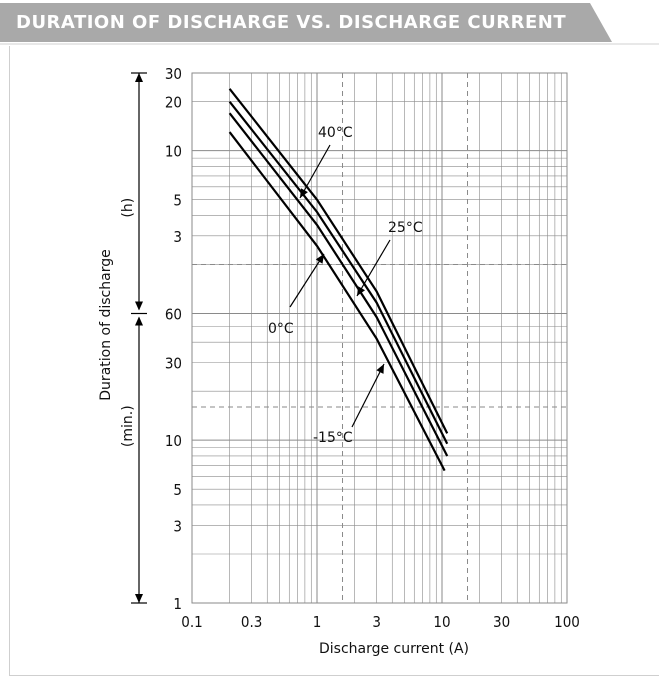 Image resolution: width=659 pixels, height=676 pixels. What do you see at coordinates (139, 321) in the screenshot?
I see `minutes-range-arrow-up` at bounding box center [139, 321].